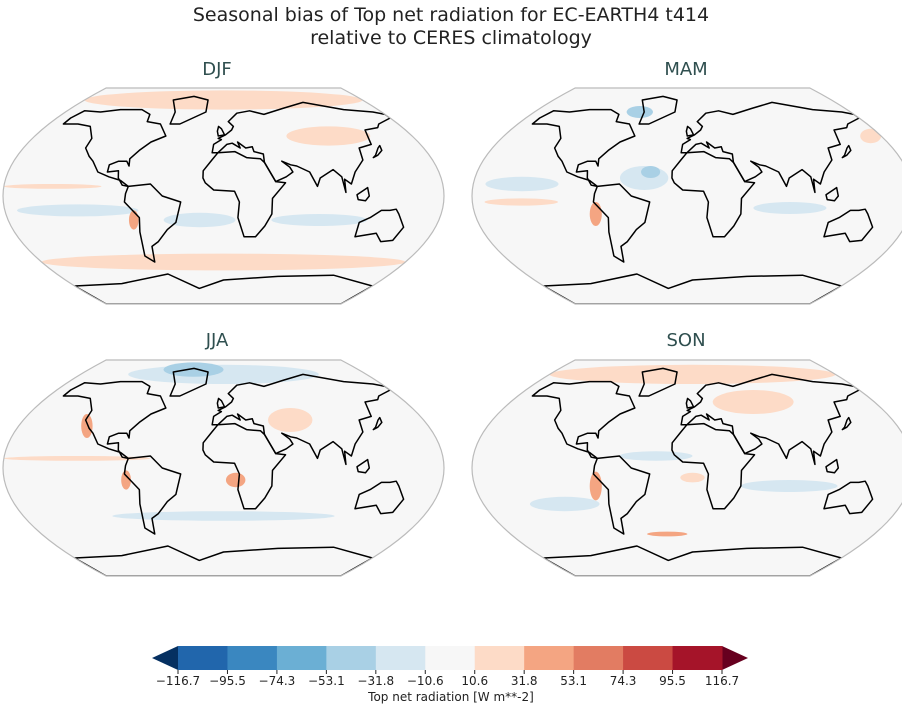 Image resolution: width=902 pixels, height=707 pixels. Describe the element at coordinates (425, 681) in the screenshot. I see `colorbar-tick-label: −10.6` at that location.